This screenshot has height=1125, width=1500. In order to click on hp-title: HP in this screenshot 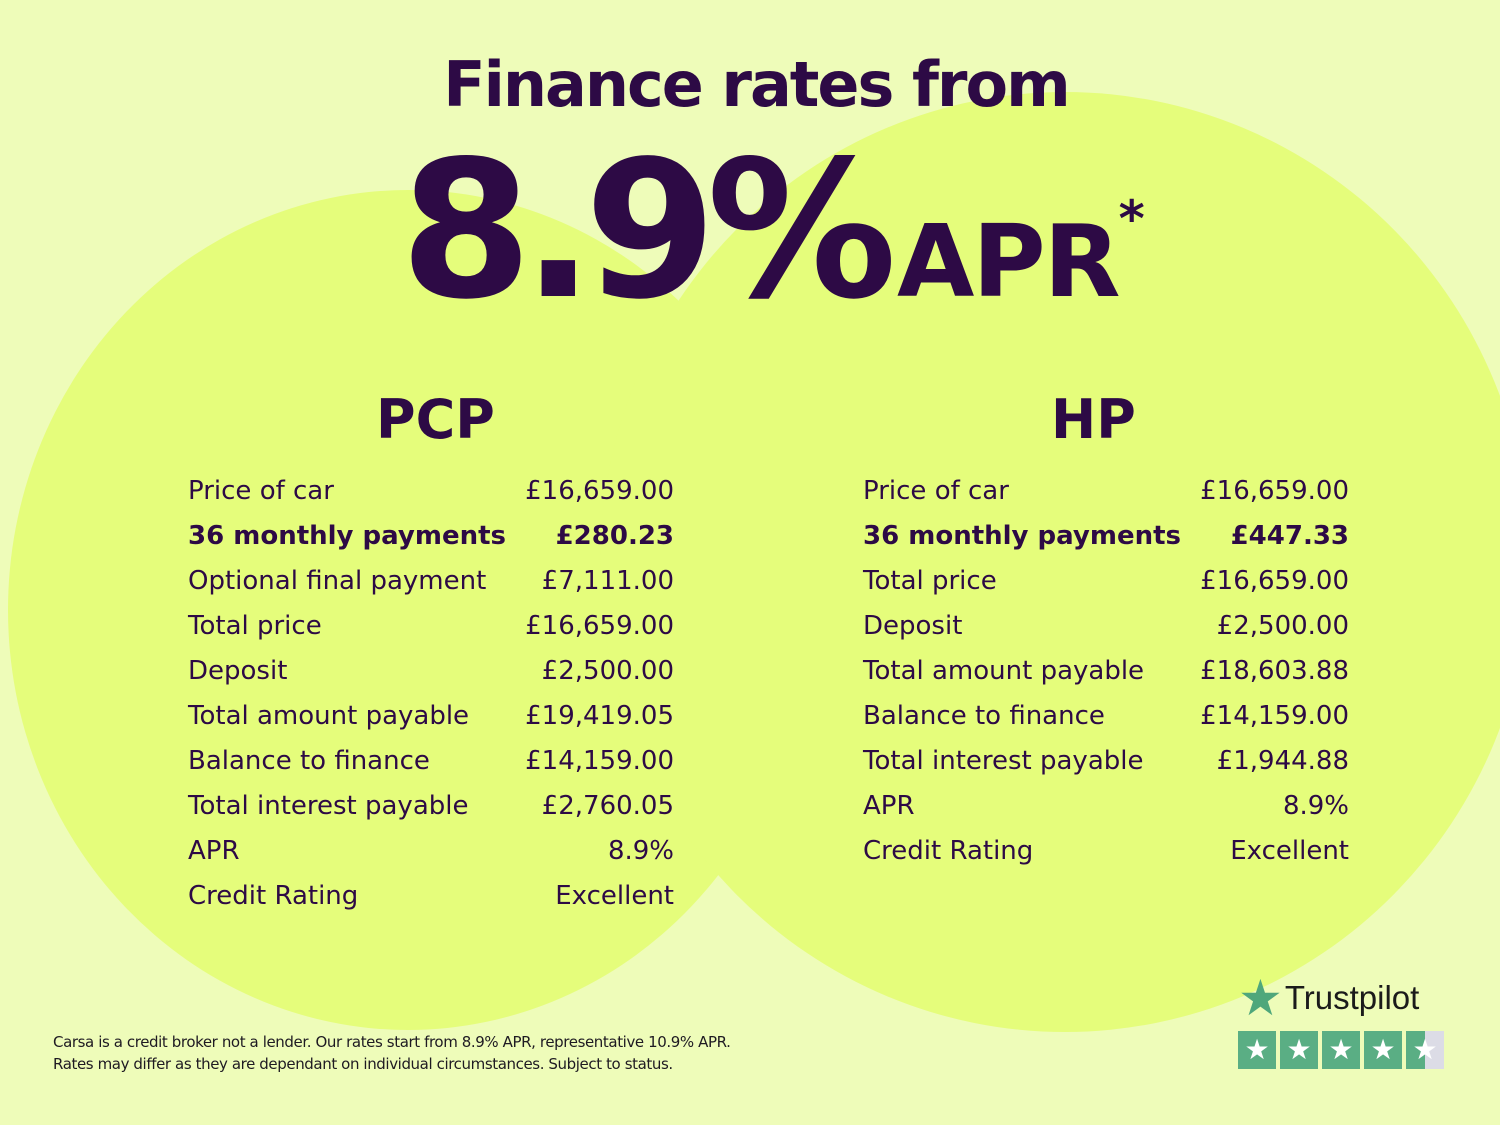, I will do `click(1093, 419)`.